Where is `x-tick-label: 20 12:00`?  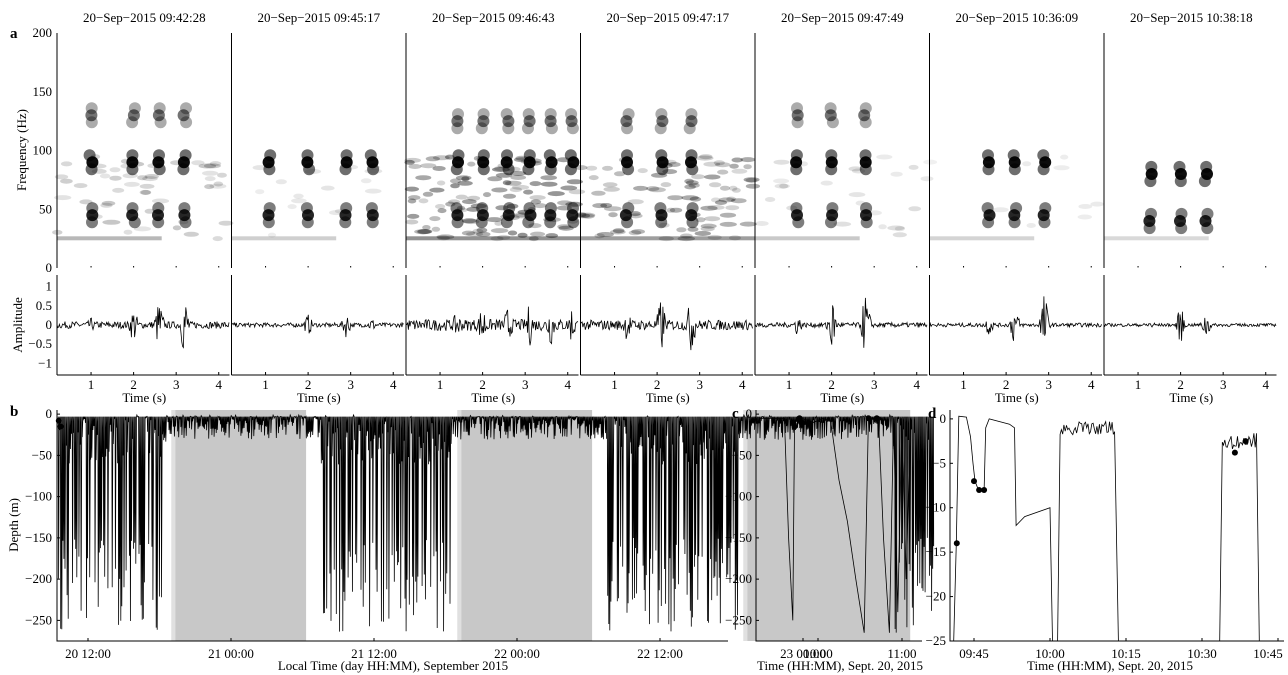 x-tick-label: 20 12:00 is located at coordinates (88, 653).